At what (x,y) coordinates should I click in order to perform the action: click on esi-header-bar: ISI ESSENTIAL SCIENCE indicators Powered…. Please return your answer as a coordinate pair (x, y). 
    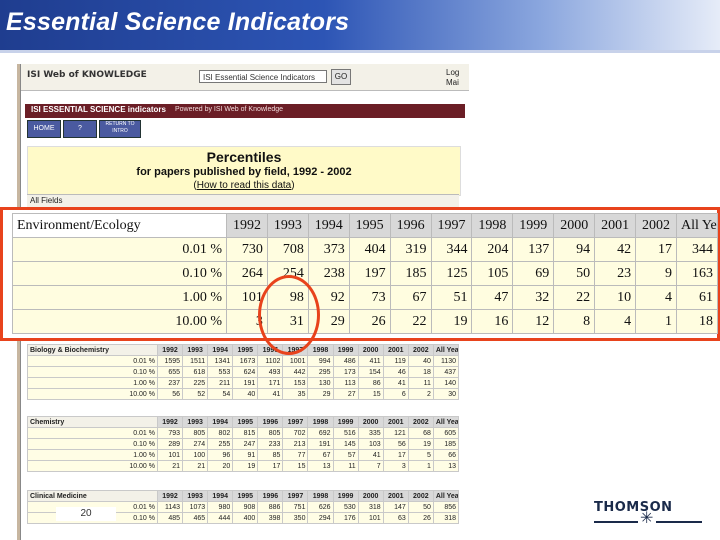
    Looking at the image, I should click on (245, 111).